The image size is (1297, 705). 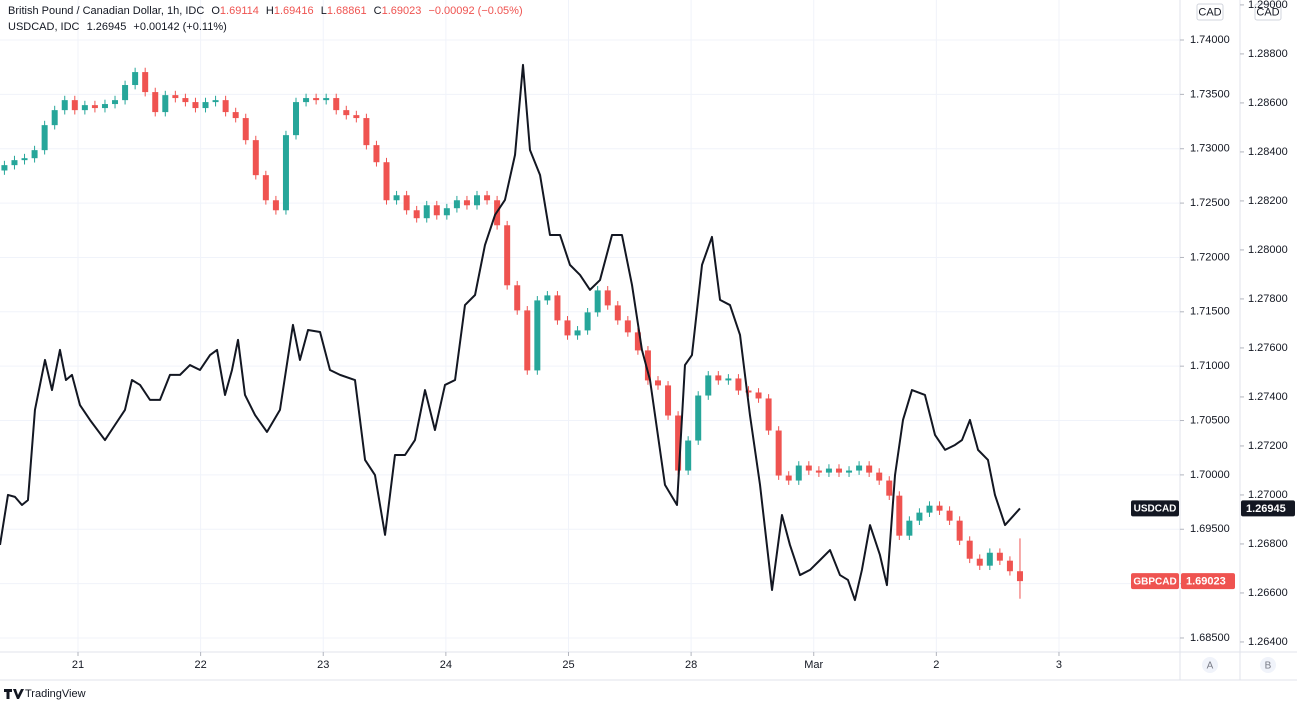 What do you see at coordinates (1268, 593) in the screenshot?
I see `y2-tick-label: 1.26600` at bounding box center [1268, 593].